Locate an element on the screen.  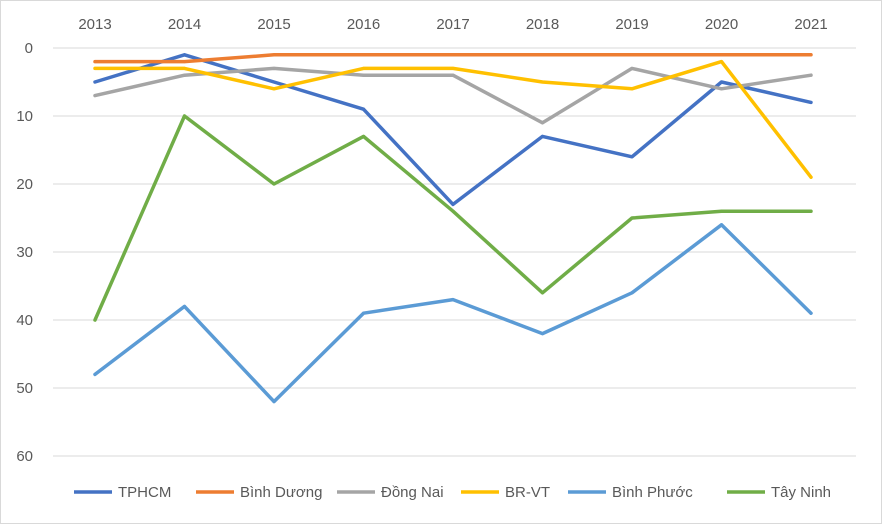
x-tick-label: 2015 is located at coordinates (273, 24).